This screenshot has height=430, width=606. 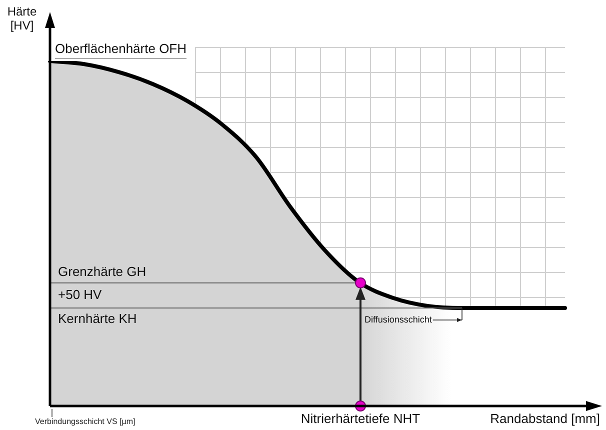 What do you see at coordinates (85, 421) in the screenshot?
I see `text: Verbindungsschicht VS [µm]` at bounding box center [85, 421].